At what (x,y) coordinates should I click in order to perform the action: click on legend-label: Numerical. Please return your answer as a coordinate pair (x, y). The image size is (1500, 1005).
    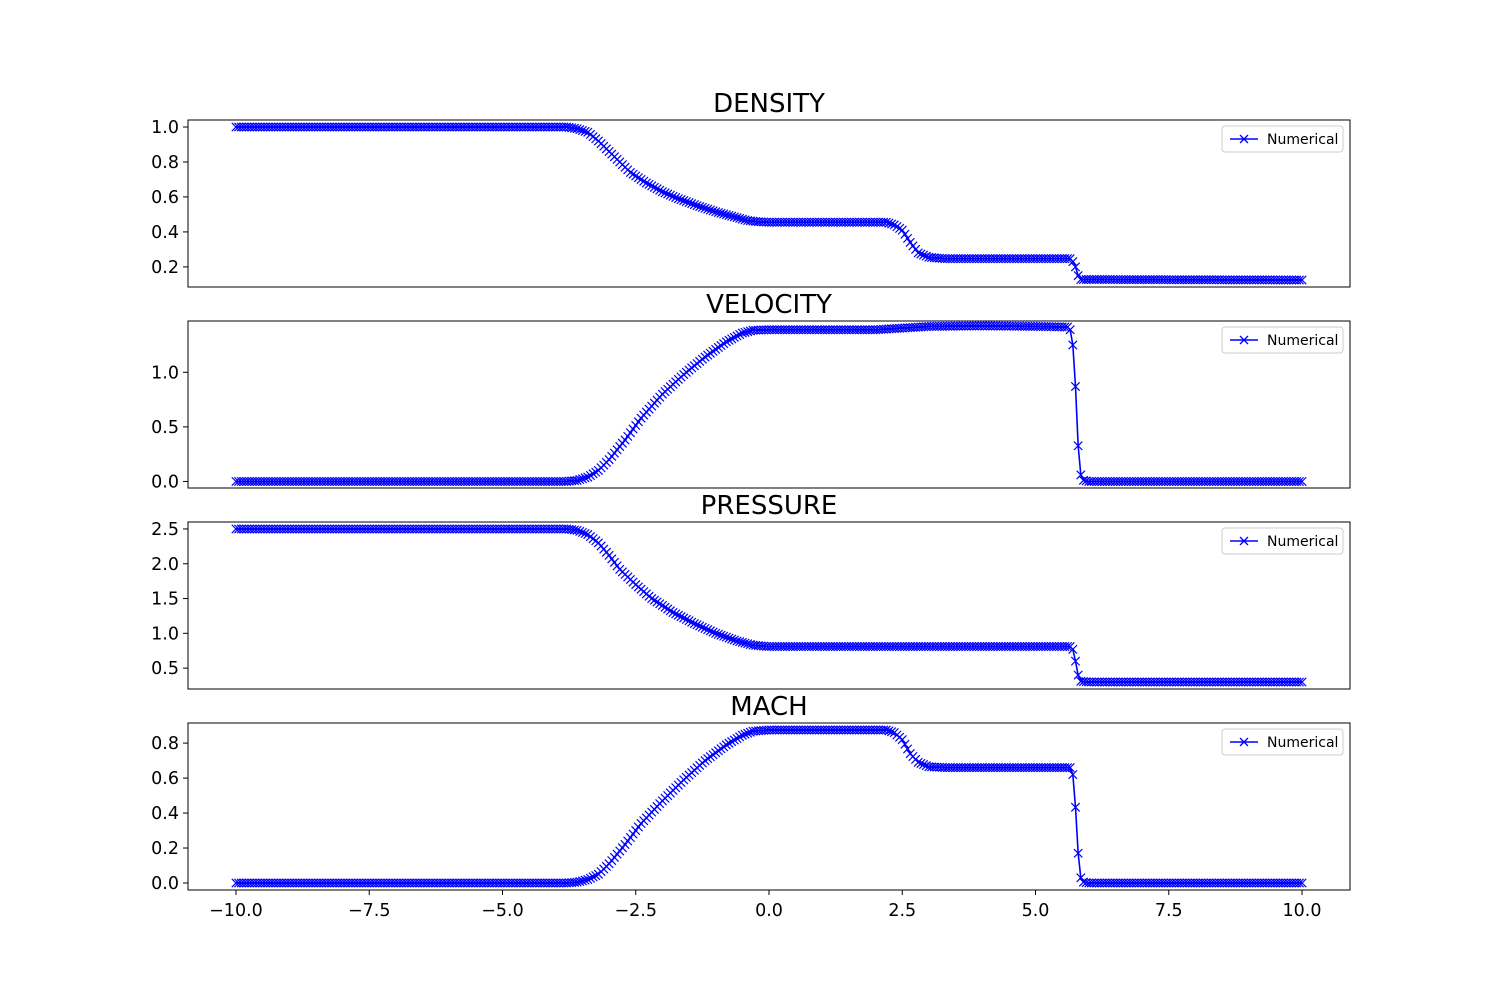
    Looking at the image, I should click on (1302, 542).